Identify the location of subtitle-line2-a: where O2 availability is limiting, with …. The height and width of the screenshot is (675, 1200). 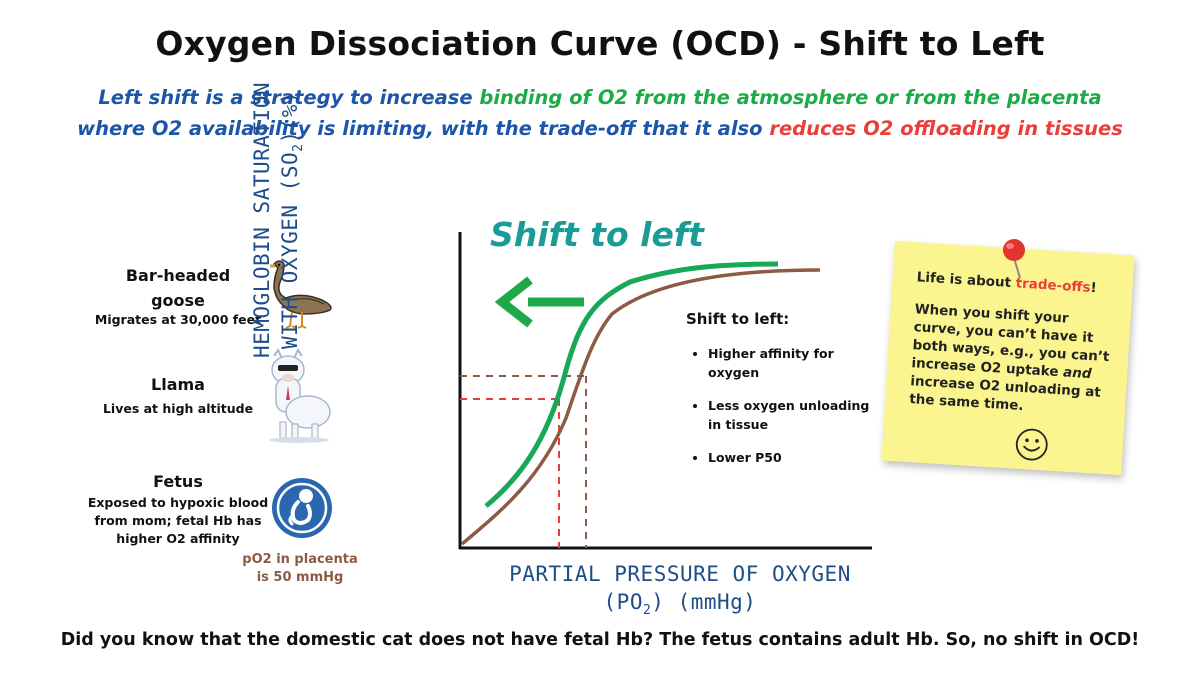
(423, 128).